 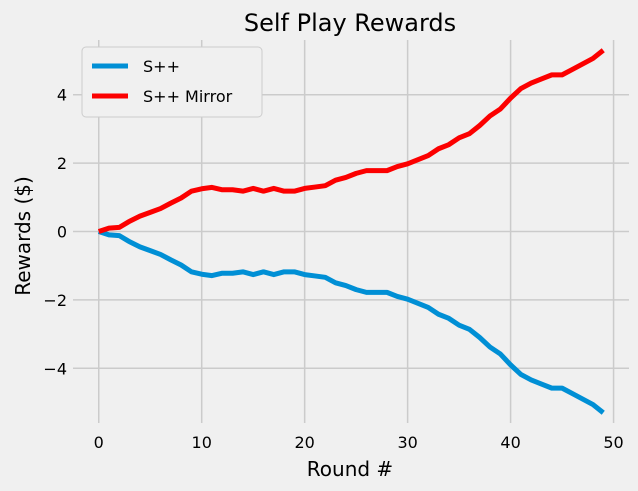 I want to click on x-tick-label: 50, so click(x=613, y=442).